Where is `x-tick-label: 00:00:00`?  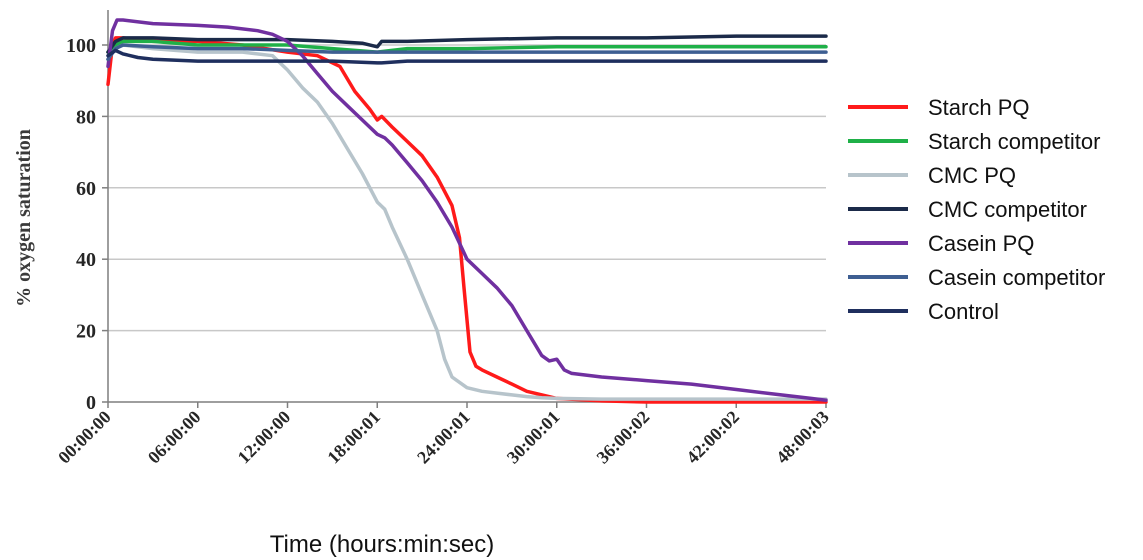
x-tick-label: 00:00:00 is located at coordinates (84, 437).